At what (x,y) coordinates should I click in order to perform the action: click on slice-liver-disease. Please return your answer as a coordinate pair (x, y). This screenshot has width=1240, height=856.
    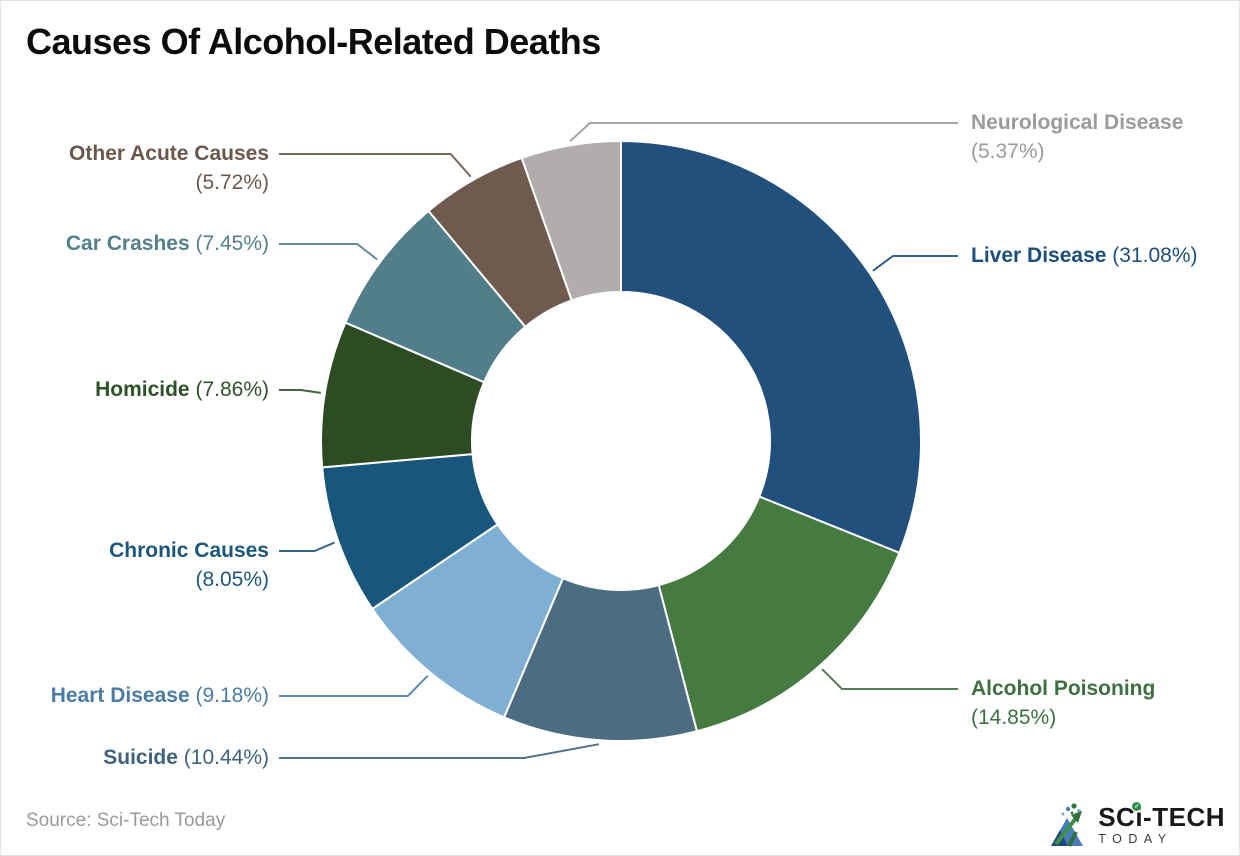
    Looking at the image, I should click on (771, 347).